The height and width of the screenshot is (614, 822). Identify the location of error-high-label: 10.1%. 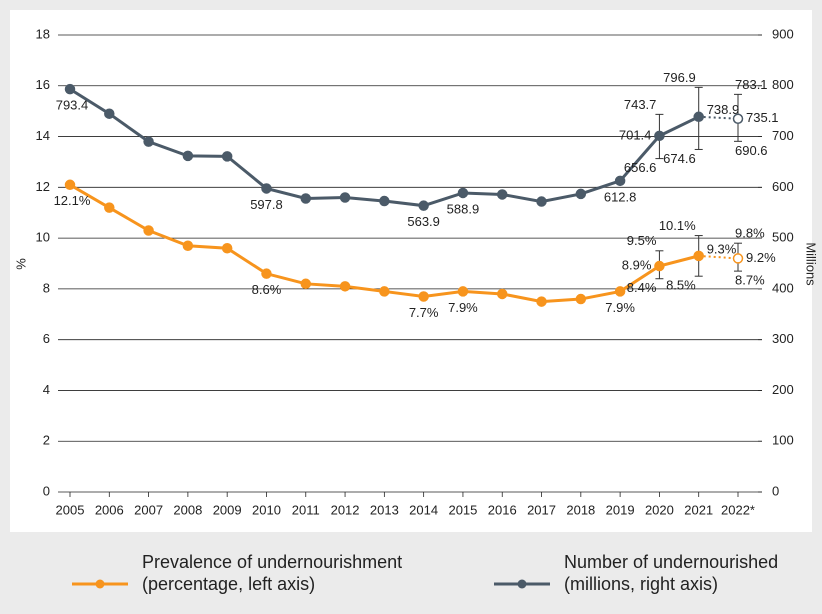
(677, 225).